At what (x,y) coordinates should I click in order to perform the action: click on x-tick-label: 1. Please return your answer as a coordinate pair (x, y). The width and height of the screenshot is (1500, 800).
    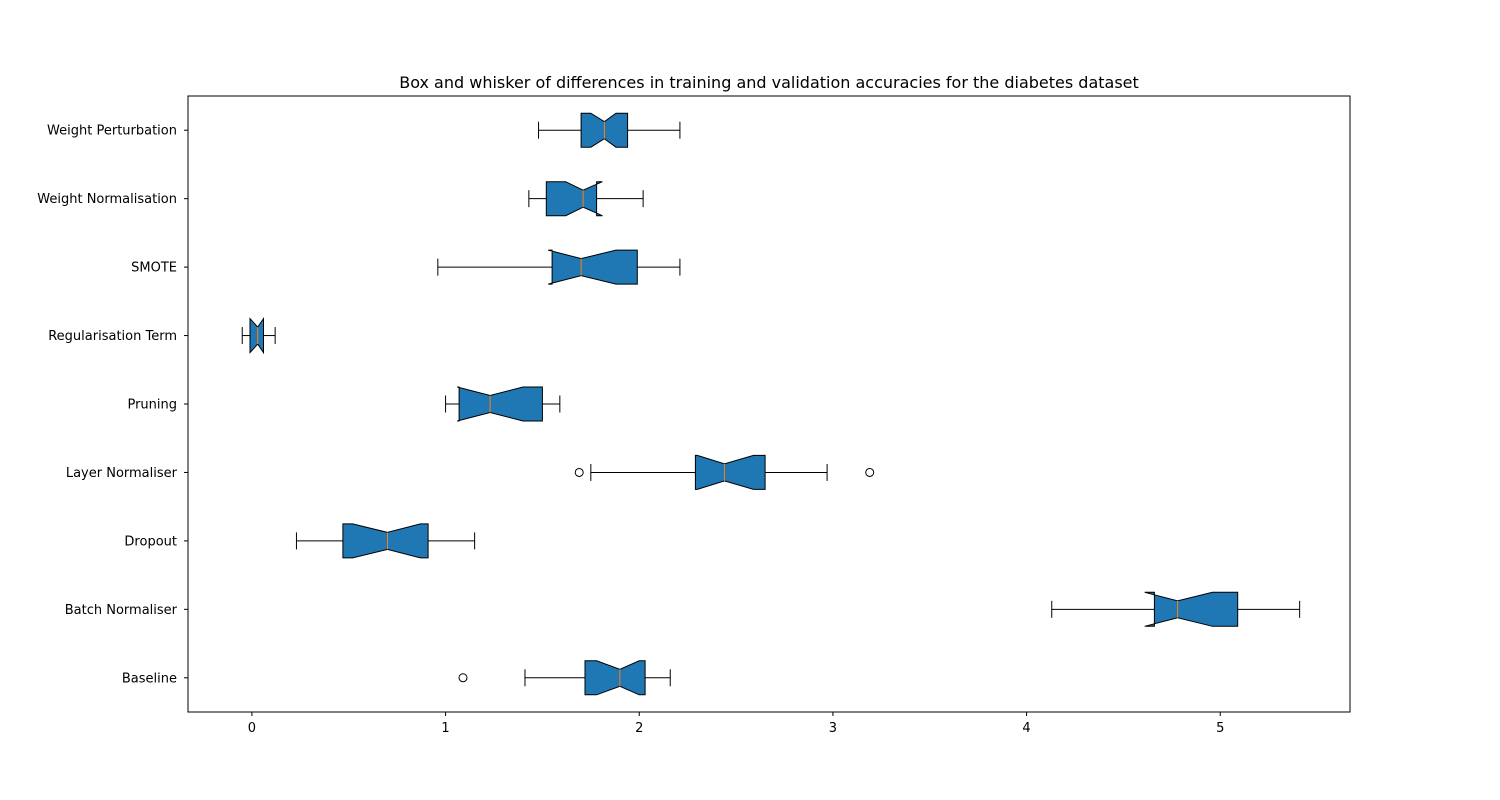
    Looking at the image, I should click on (445, 728).